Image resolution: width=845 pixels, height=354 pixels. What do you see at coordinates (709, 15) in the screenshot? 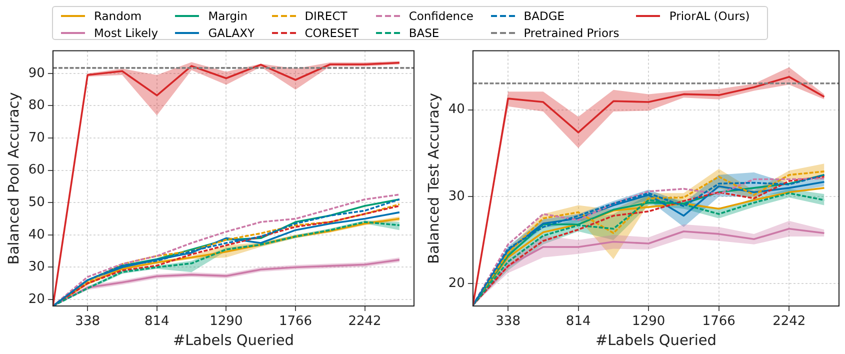
I see `legend-label: PriorAL (Ours)` at bounding box center [709, 15].